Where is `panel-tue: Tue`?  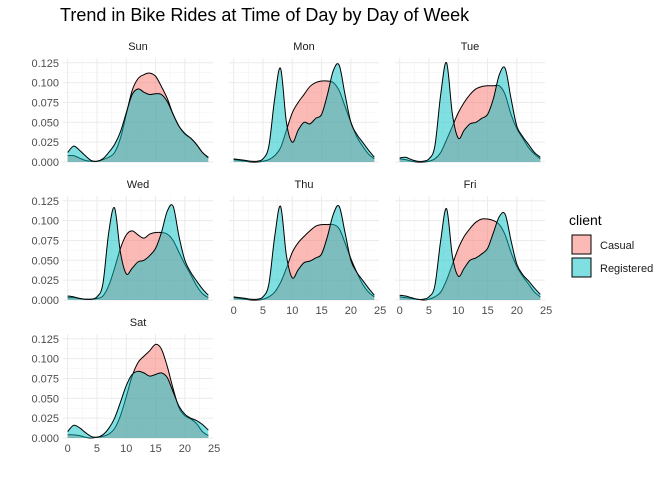 panel-tue: Tue is located at coordinates (470, 102).